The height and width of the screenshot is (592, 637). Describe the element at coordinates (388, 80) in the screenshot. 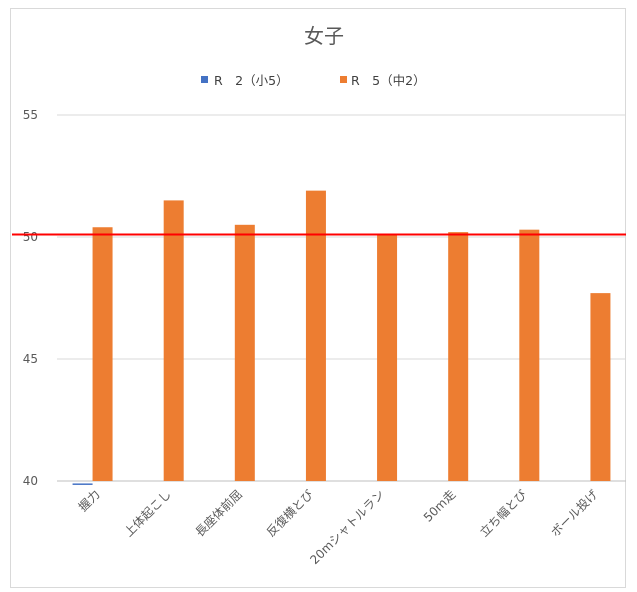

I see `legend-label-r5: R 5（中2）` at that location.